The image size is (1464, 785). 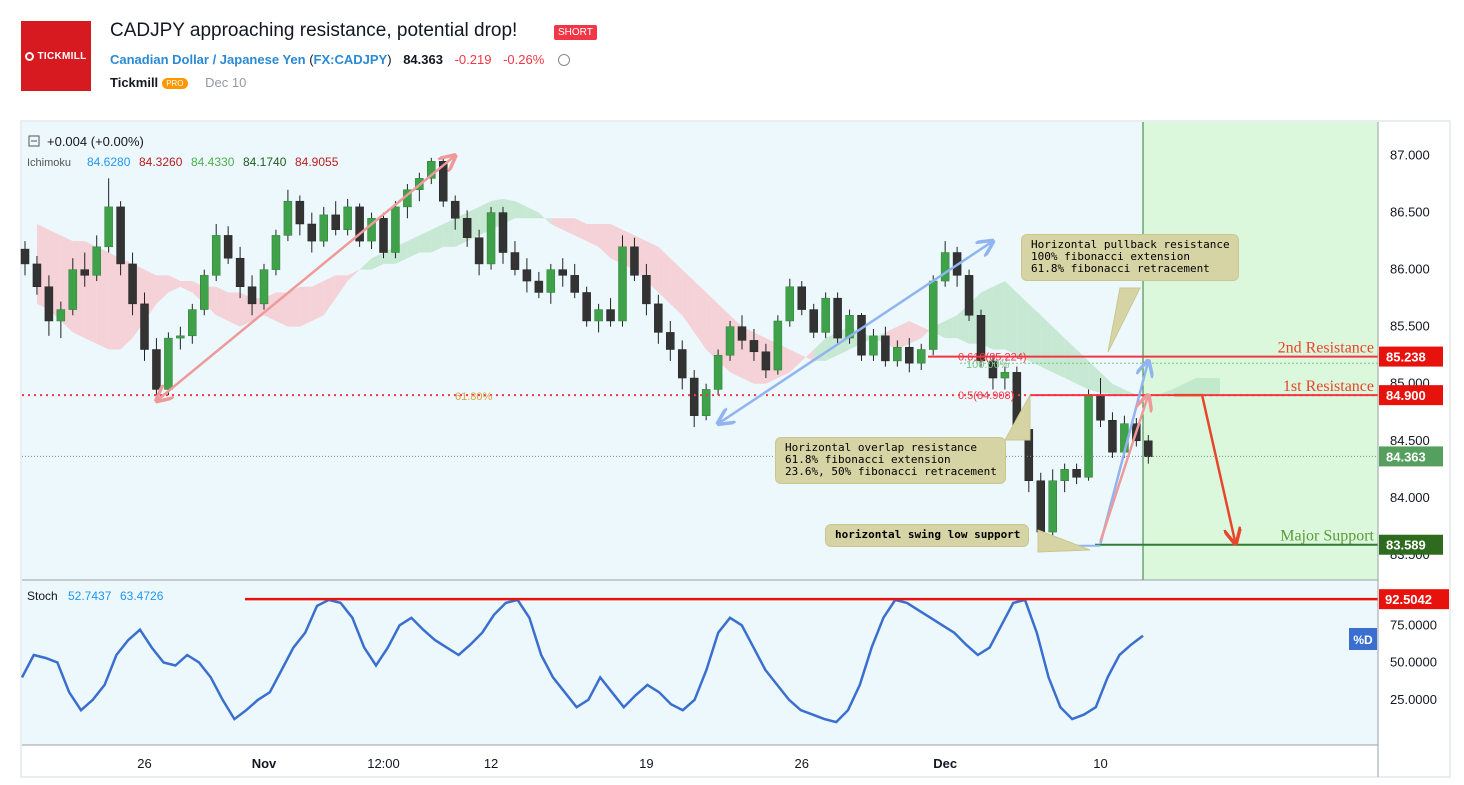 What do you see at coordinates (49, 163) in the screenshot?
I see `ichimoku-label: Ichimoku` at bounding box center [49, 163].